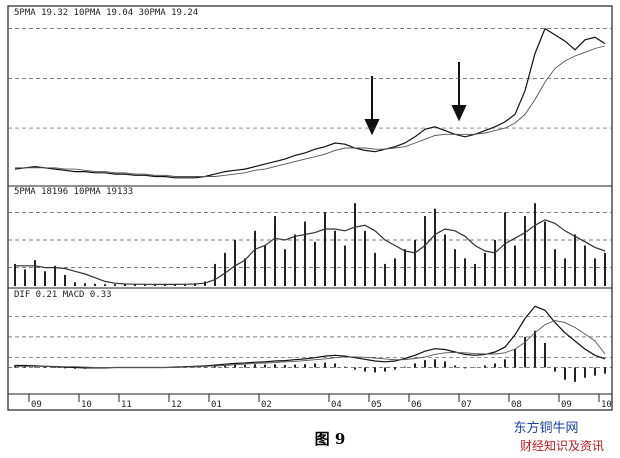 This screenshot has width=620, height=458. I want to click on x-tick-label: 09, so click(36, 405).